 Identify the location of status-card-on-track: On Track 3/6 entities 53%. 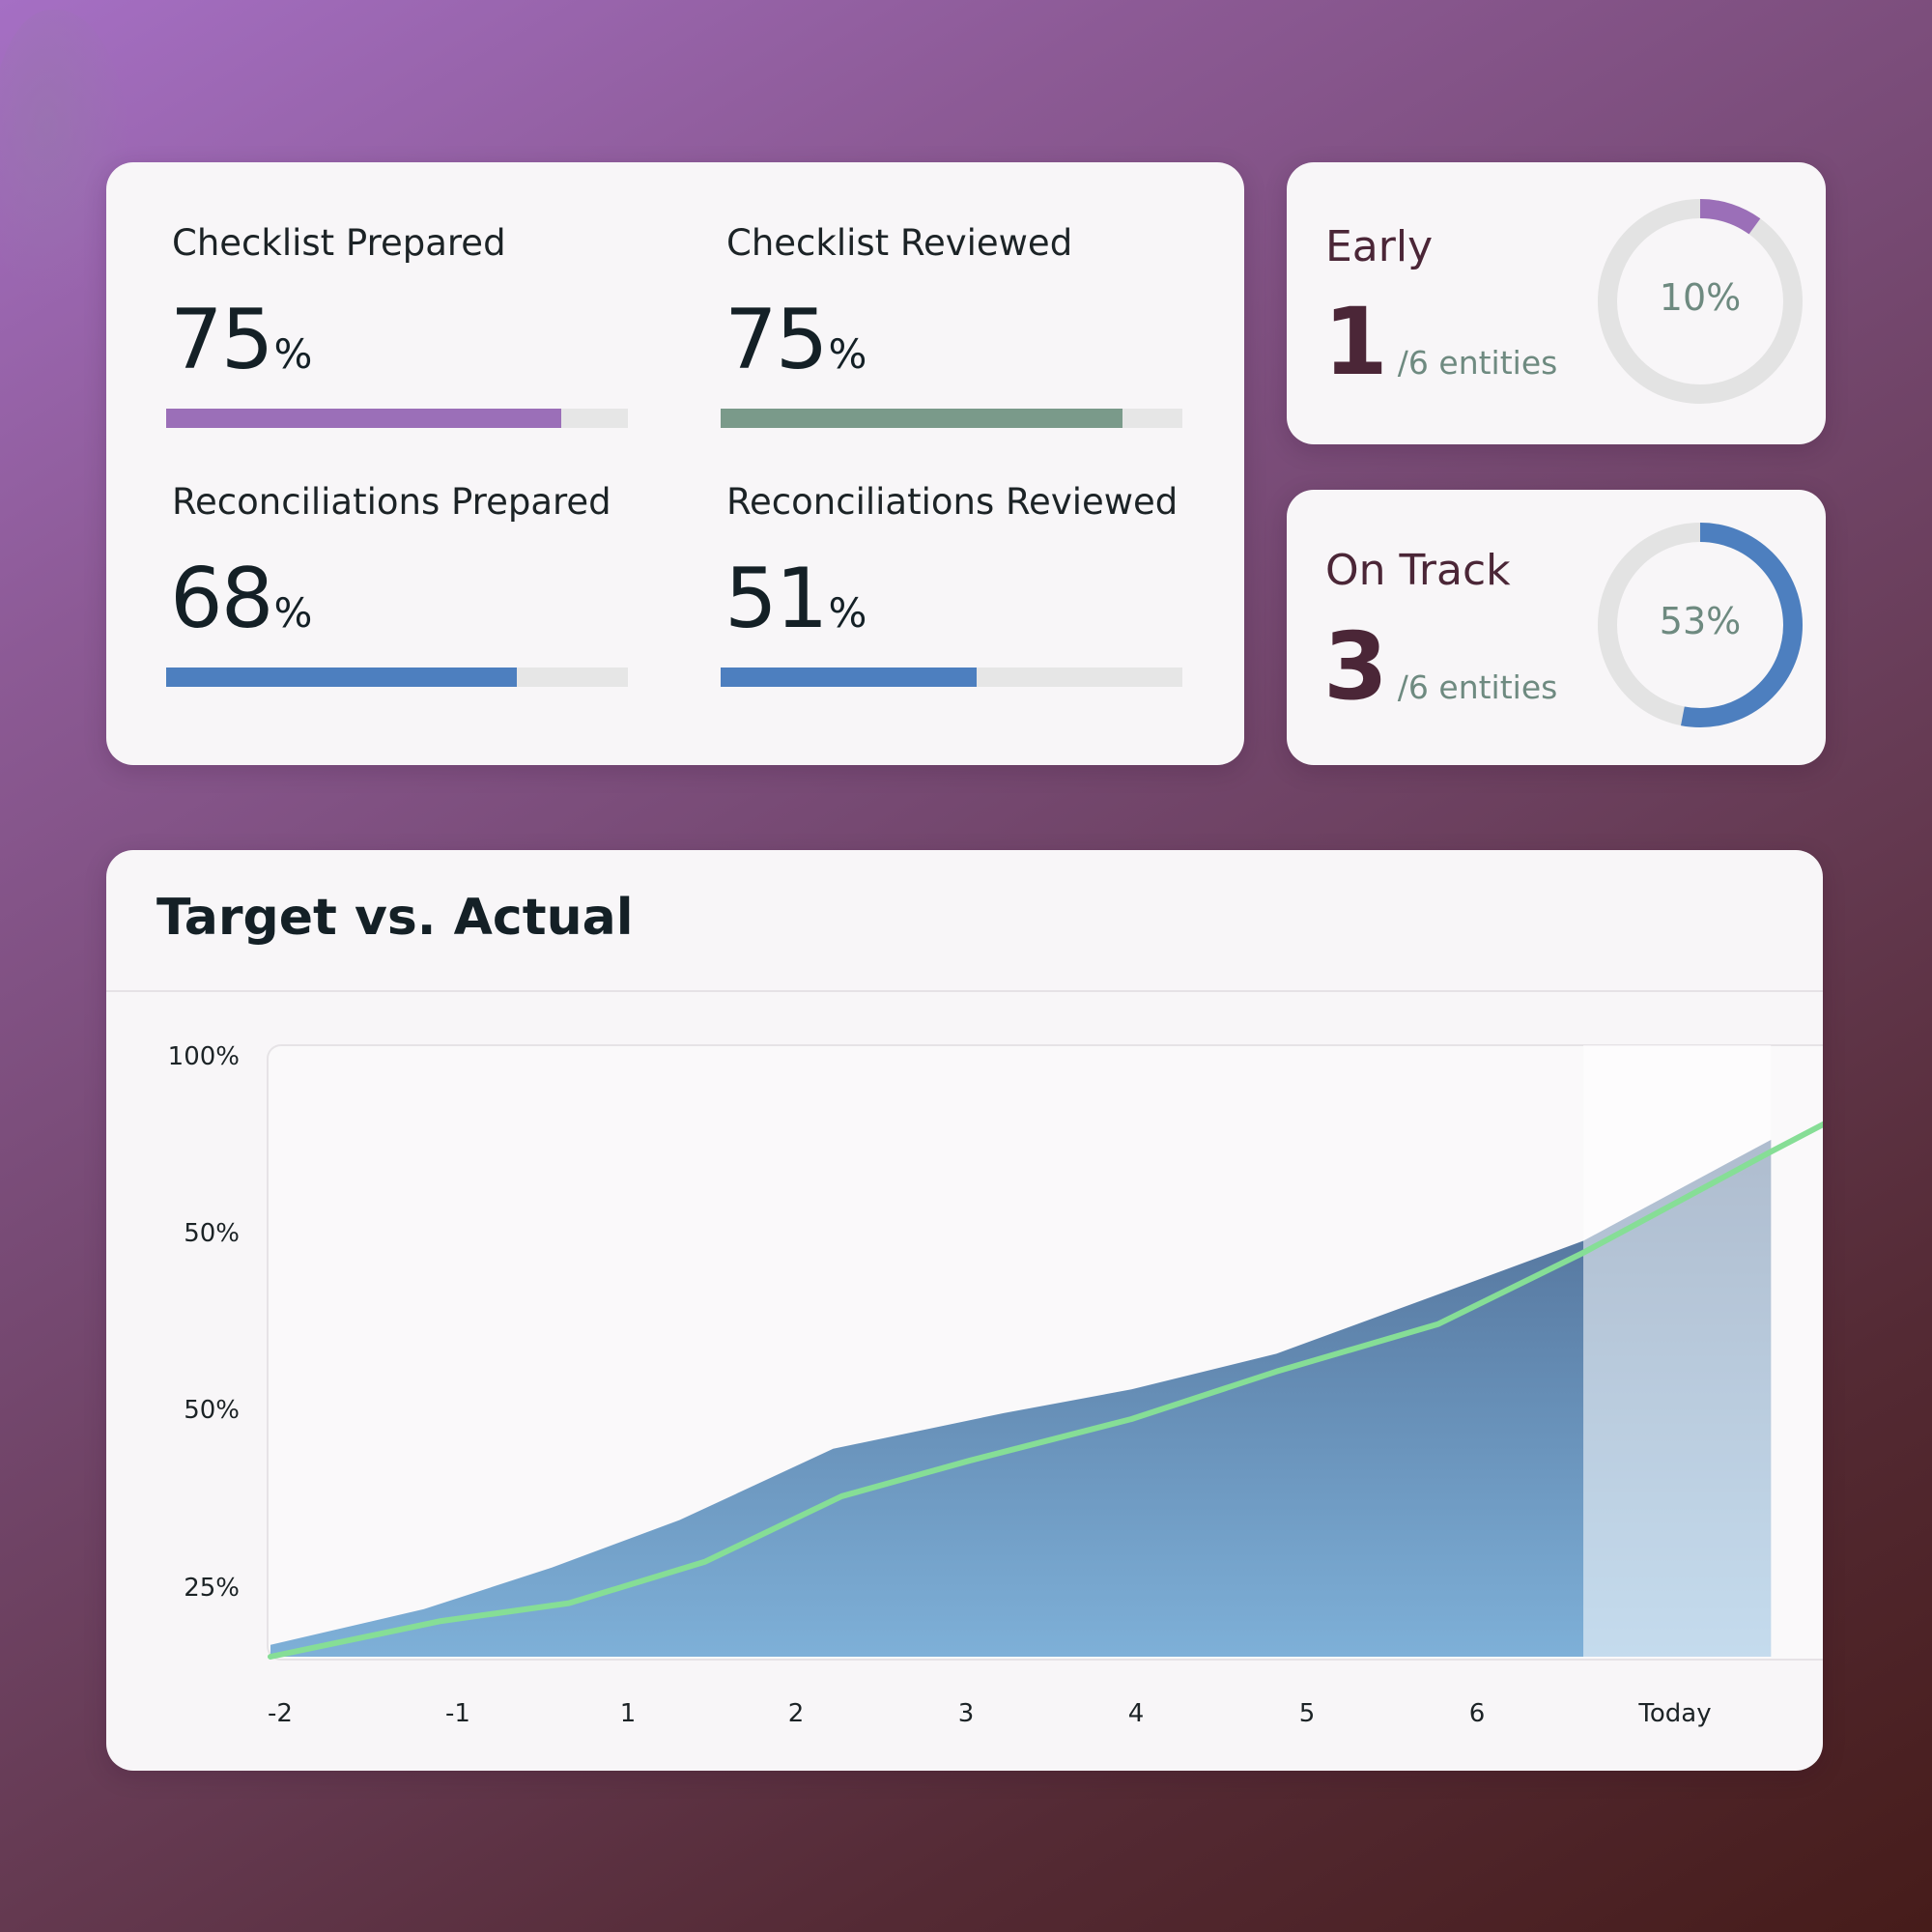
(1556, 627).